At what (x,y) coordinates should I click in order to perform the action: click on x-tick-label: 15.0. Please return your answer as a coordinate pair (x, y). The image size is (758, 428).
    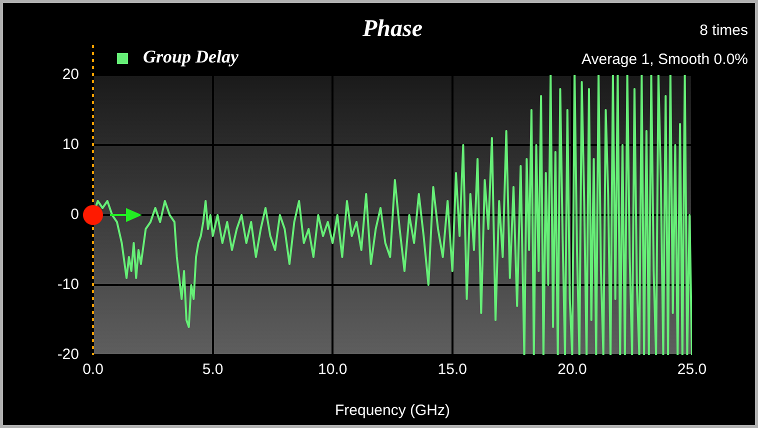
    Looking at the image, I should click on (452, 369).